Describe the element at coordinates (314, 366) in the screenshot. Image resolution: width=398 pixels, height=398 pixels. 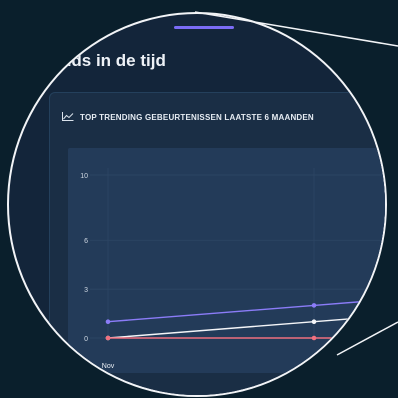
I see `x-tick-label: Dec` at that location.